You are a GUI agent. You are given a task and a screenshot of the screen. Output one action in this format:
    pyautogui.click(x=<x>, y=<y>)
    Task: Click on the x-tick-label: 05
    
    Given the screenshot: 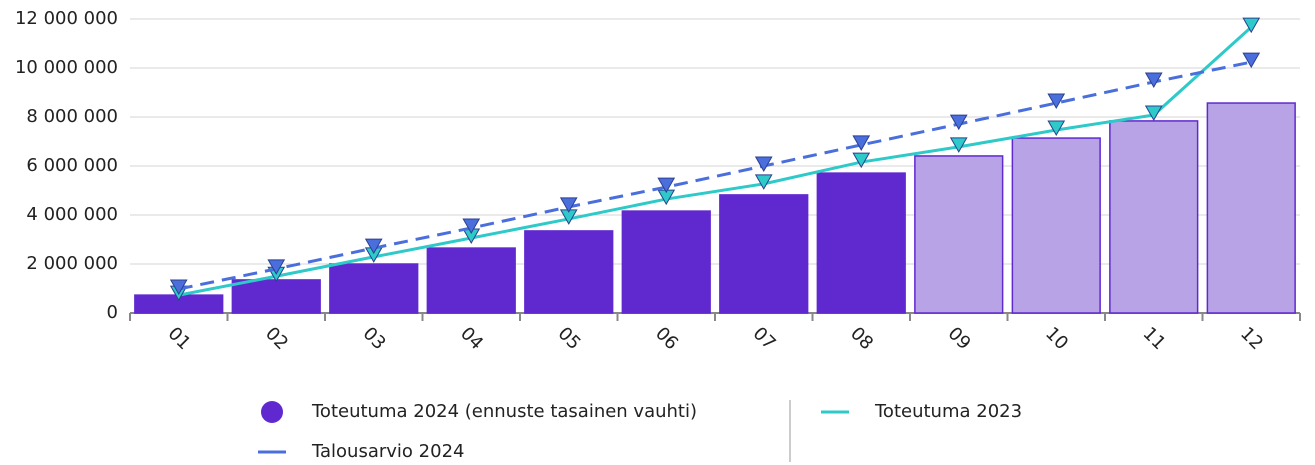 What is the action you would take?
    pyautogui.click(x=569, y=338)
    